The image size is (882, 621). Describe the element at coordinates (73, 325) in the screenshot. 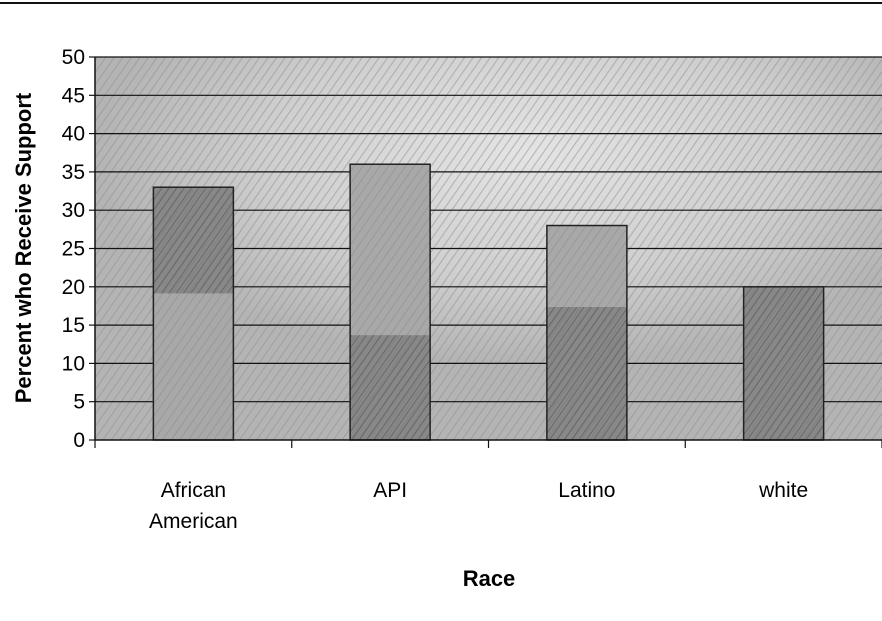

I see `y-tick-label: 15` at that location.